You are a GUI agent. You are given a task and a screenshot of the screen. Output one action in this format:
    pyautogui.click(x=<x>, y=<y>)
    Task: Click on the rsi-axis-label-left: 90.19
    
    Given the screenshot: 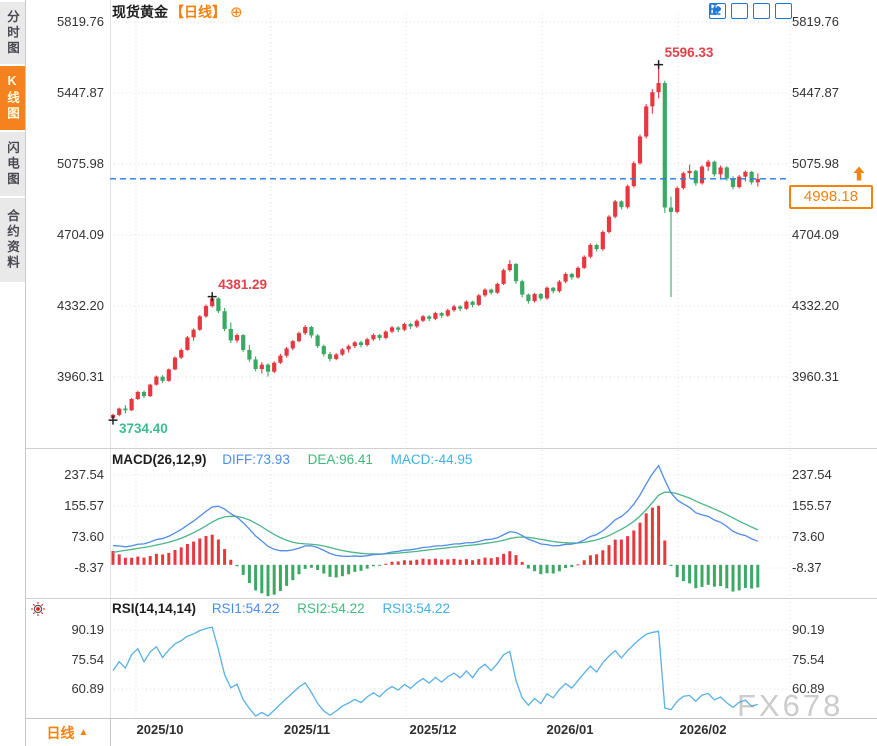 What is the action you would take?
    pyautogui.click(x=87, y=629)
    